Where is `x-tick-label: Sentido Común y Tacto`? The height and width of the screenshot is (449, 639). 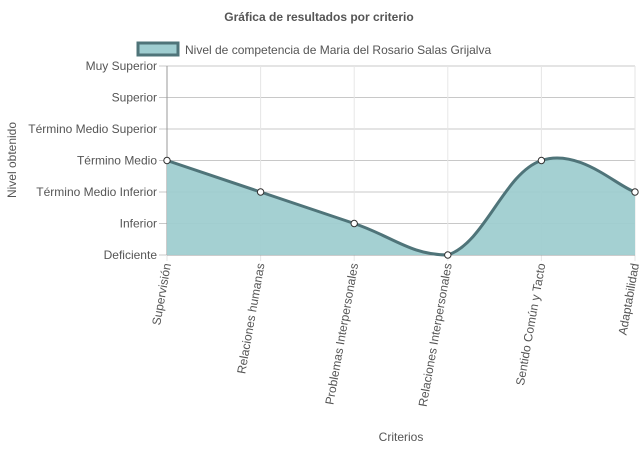
x-tick-label: Sentido Común y Tacto is located at coordinates (530, 324).